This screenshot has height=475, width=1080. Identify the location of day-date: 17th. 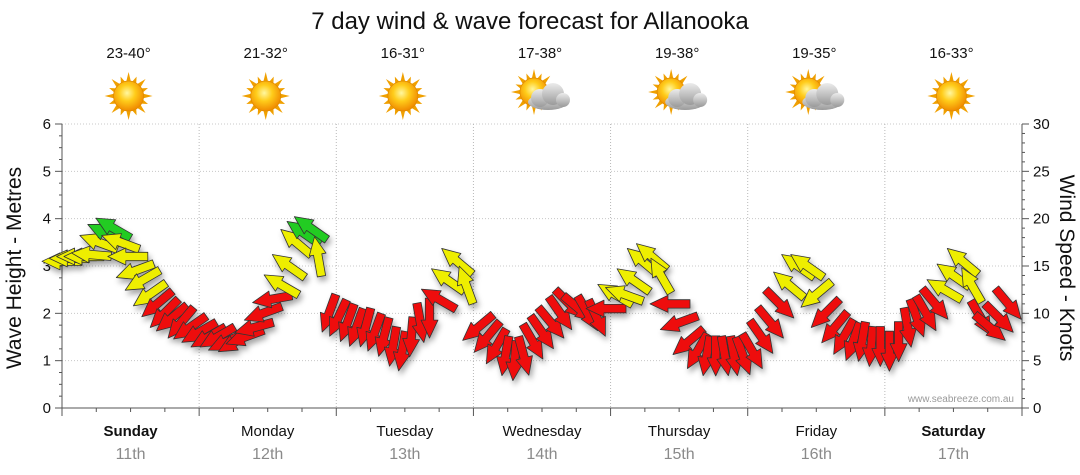
(953, 454).